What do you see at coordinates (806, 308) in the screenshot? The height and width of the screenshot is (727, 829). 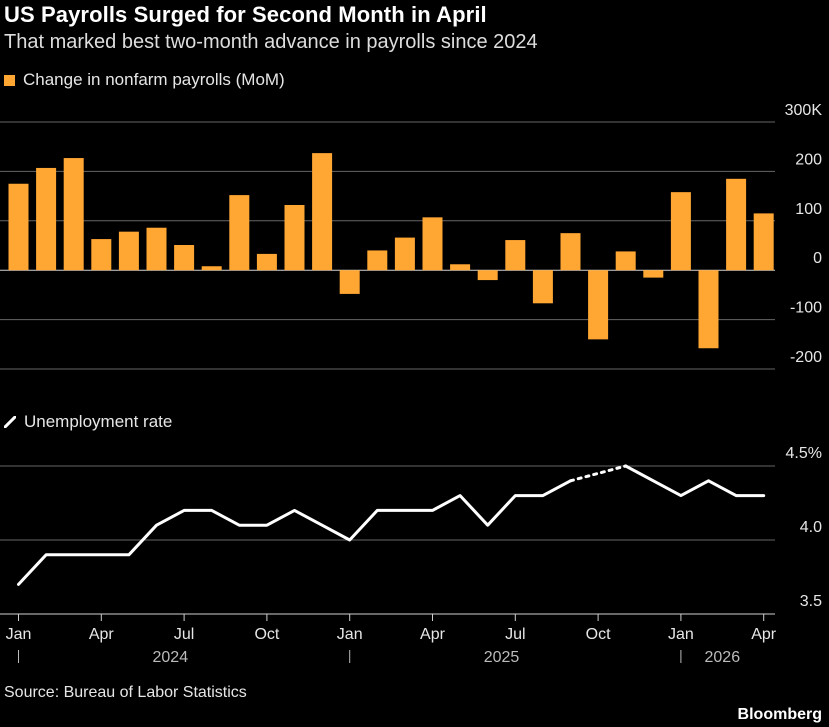 I see `bar-y-tick-label: -100` at bounding box center [806, 308].